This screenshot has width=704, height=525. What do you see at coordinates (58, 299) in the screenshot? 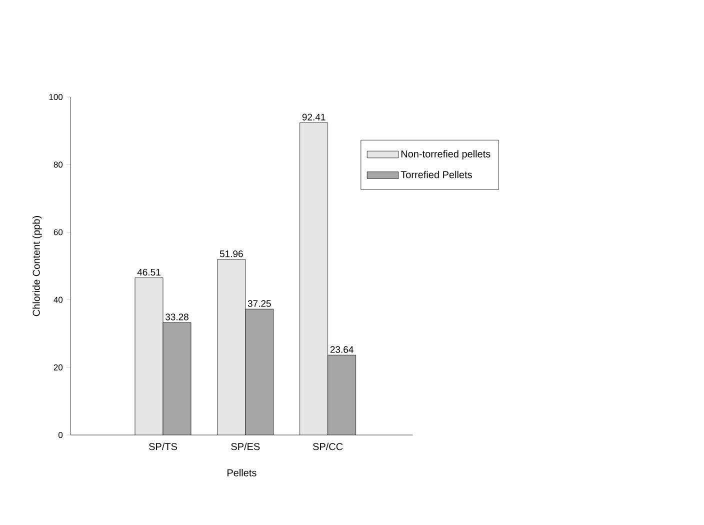
I see `y-tick-label: 40` at bounding box center [58, 299].